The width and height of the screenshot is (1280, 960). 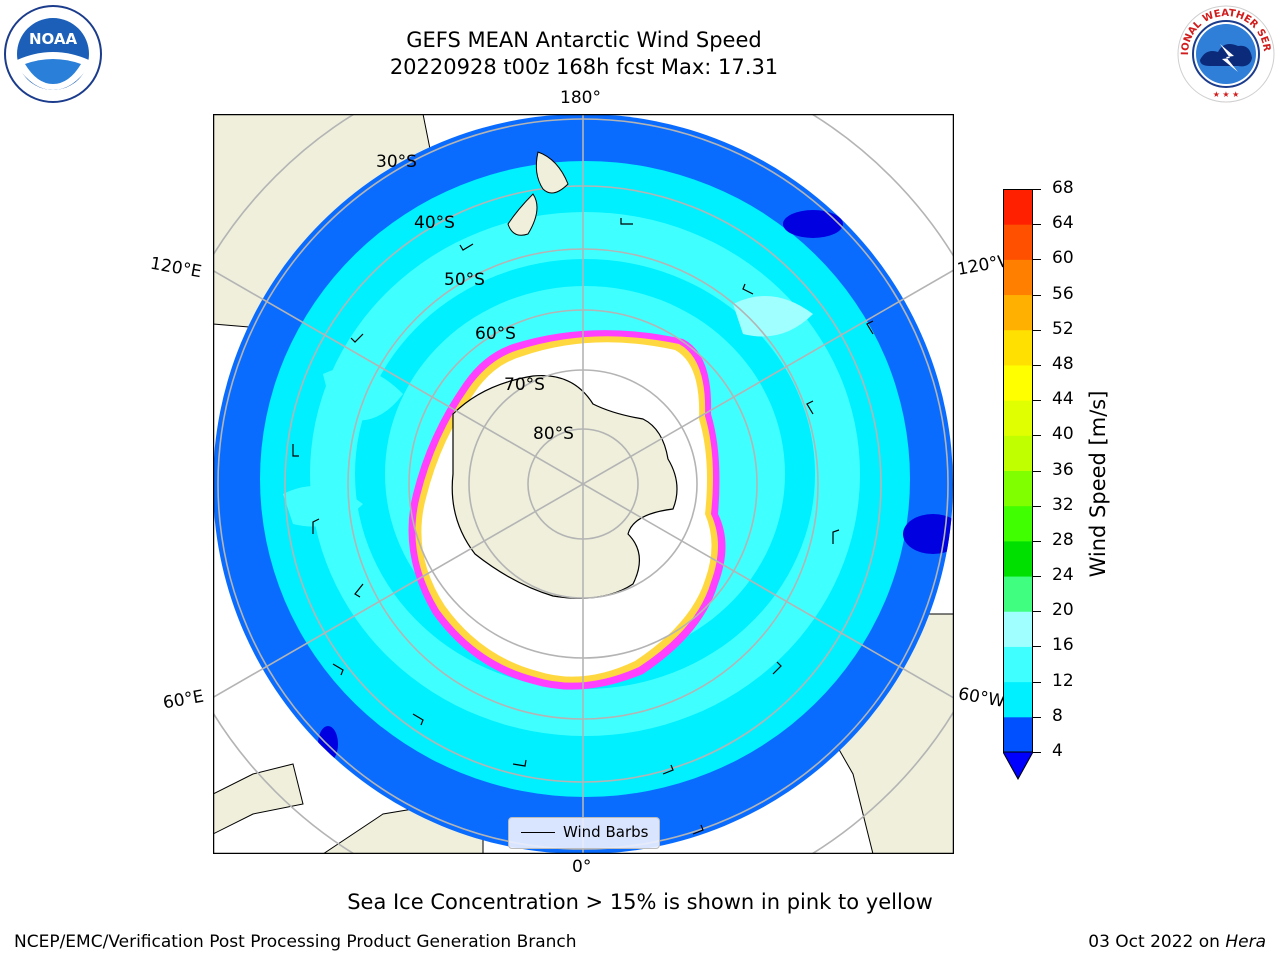 I want to click on lon-label-60e: 60°E, so click(x=183, y=700).